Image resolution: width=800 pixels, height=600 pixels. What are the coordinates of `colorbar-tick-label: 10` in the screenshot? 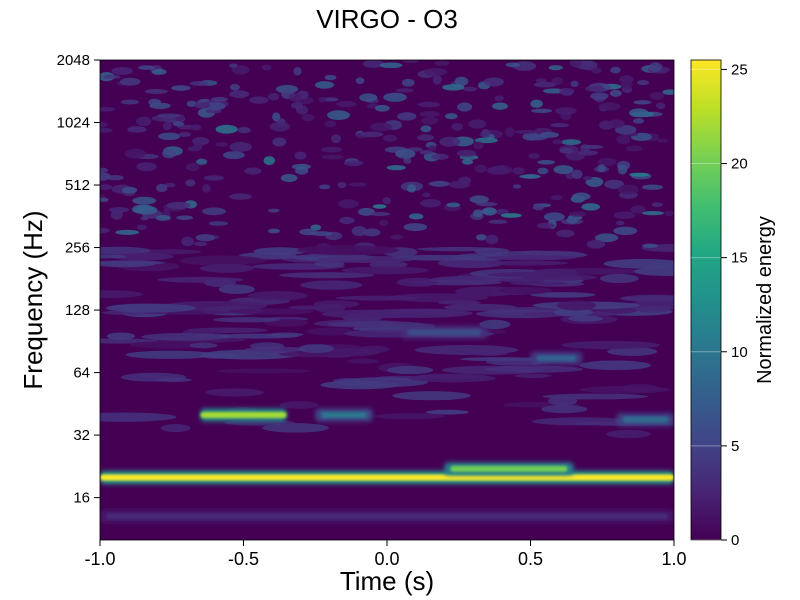 It's located at (739, 352).